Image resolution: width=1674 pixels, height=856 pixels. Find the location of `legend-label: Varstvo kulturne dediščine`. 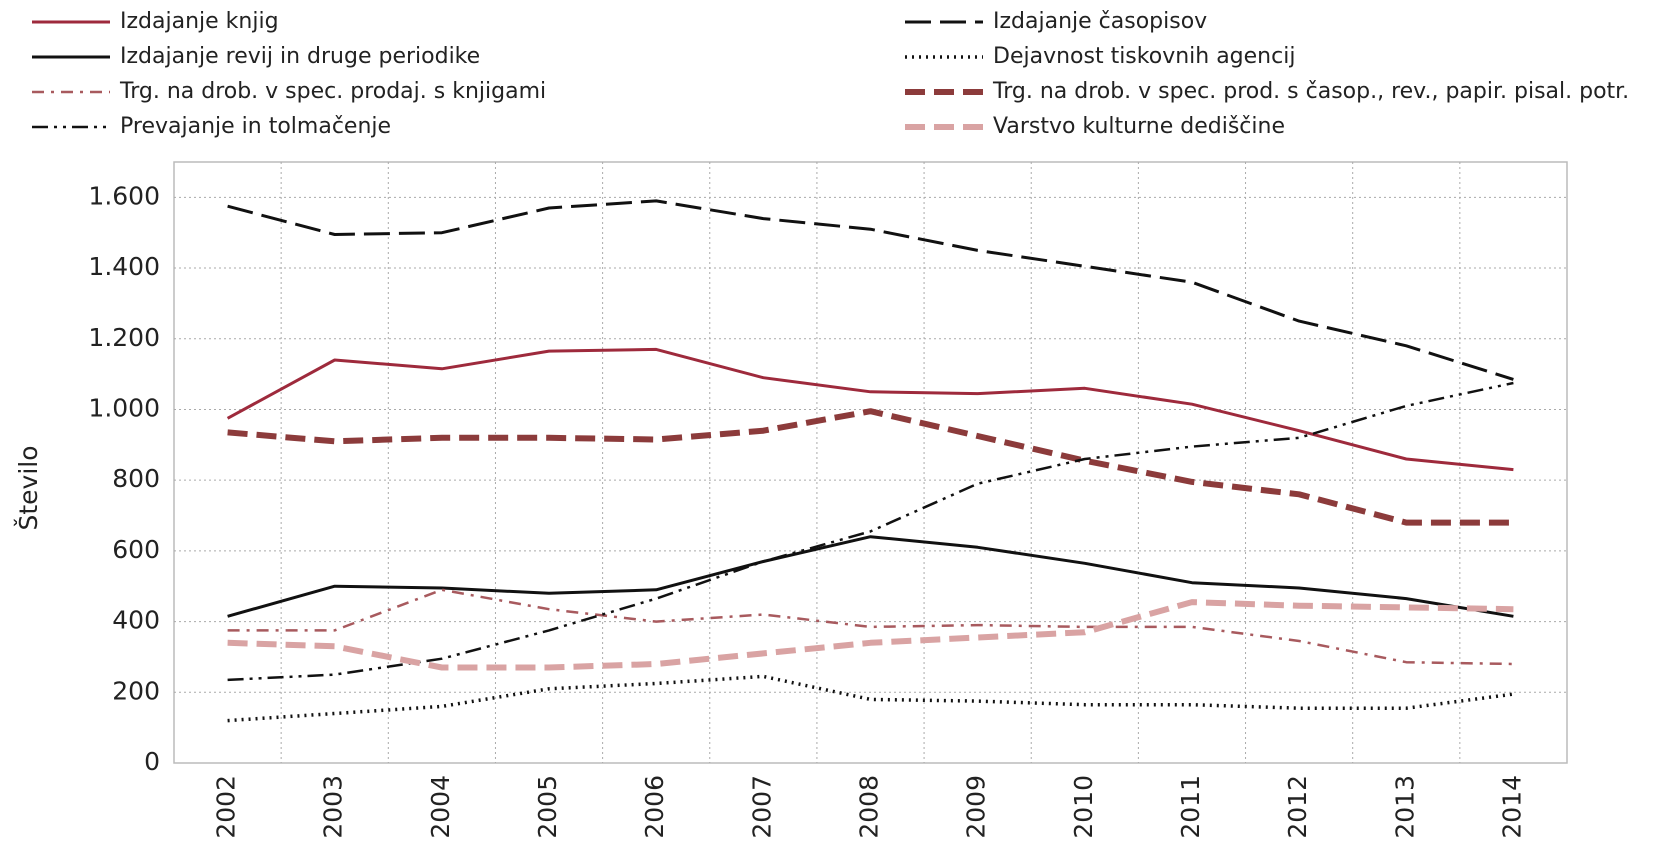

legend-label: Varstvo kulturne dediščine is located at coordinates (1139, 126).